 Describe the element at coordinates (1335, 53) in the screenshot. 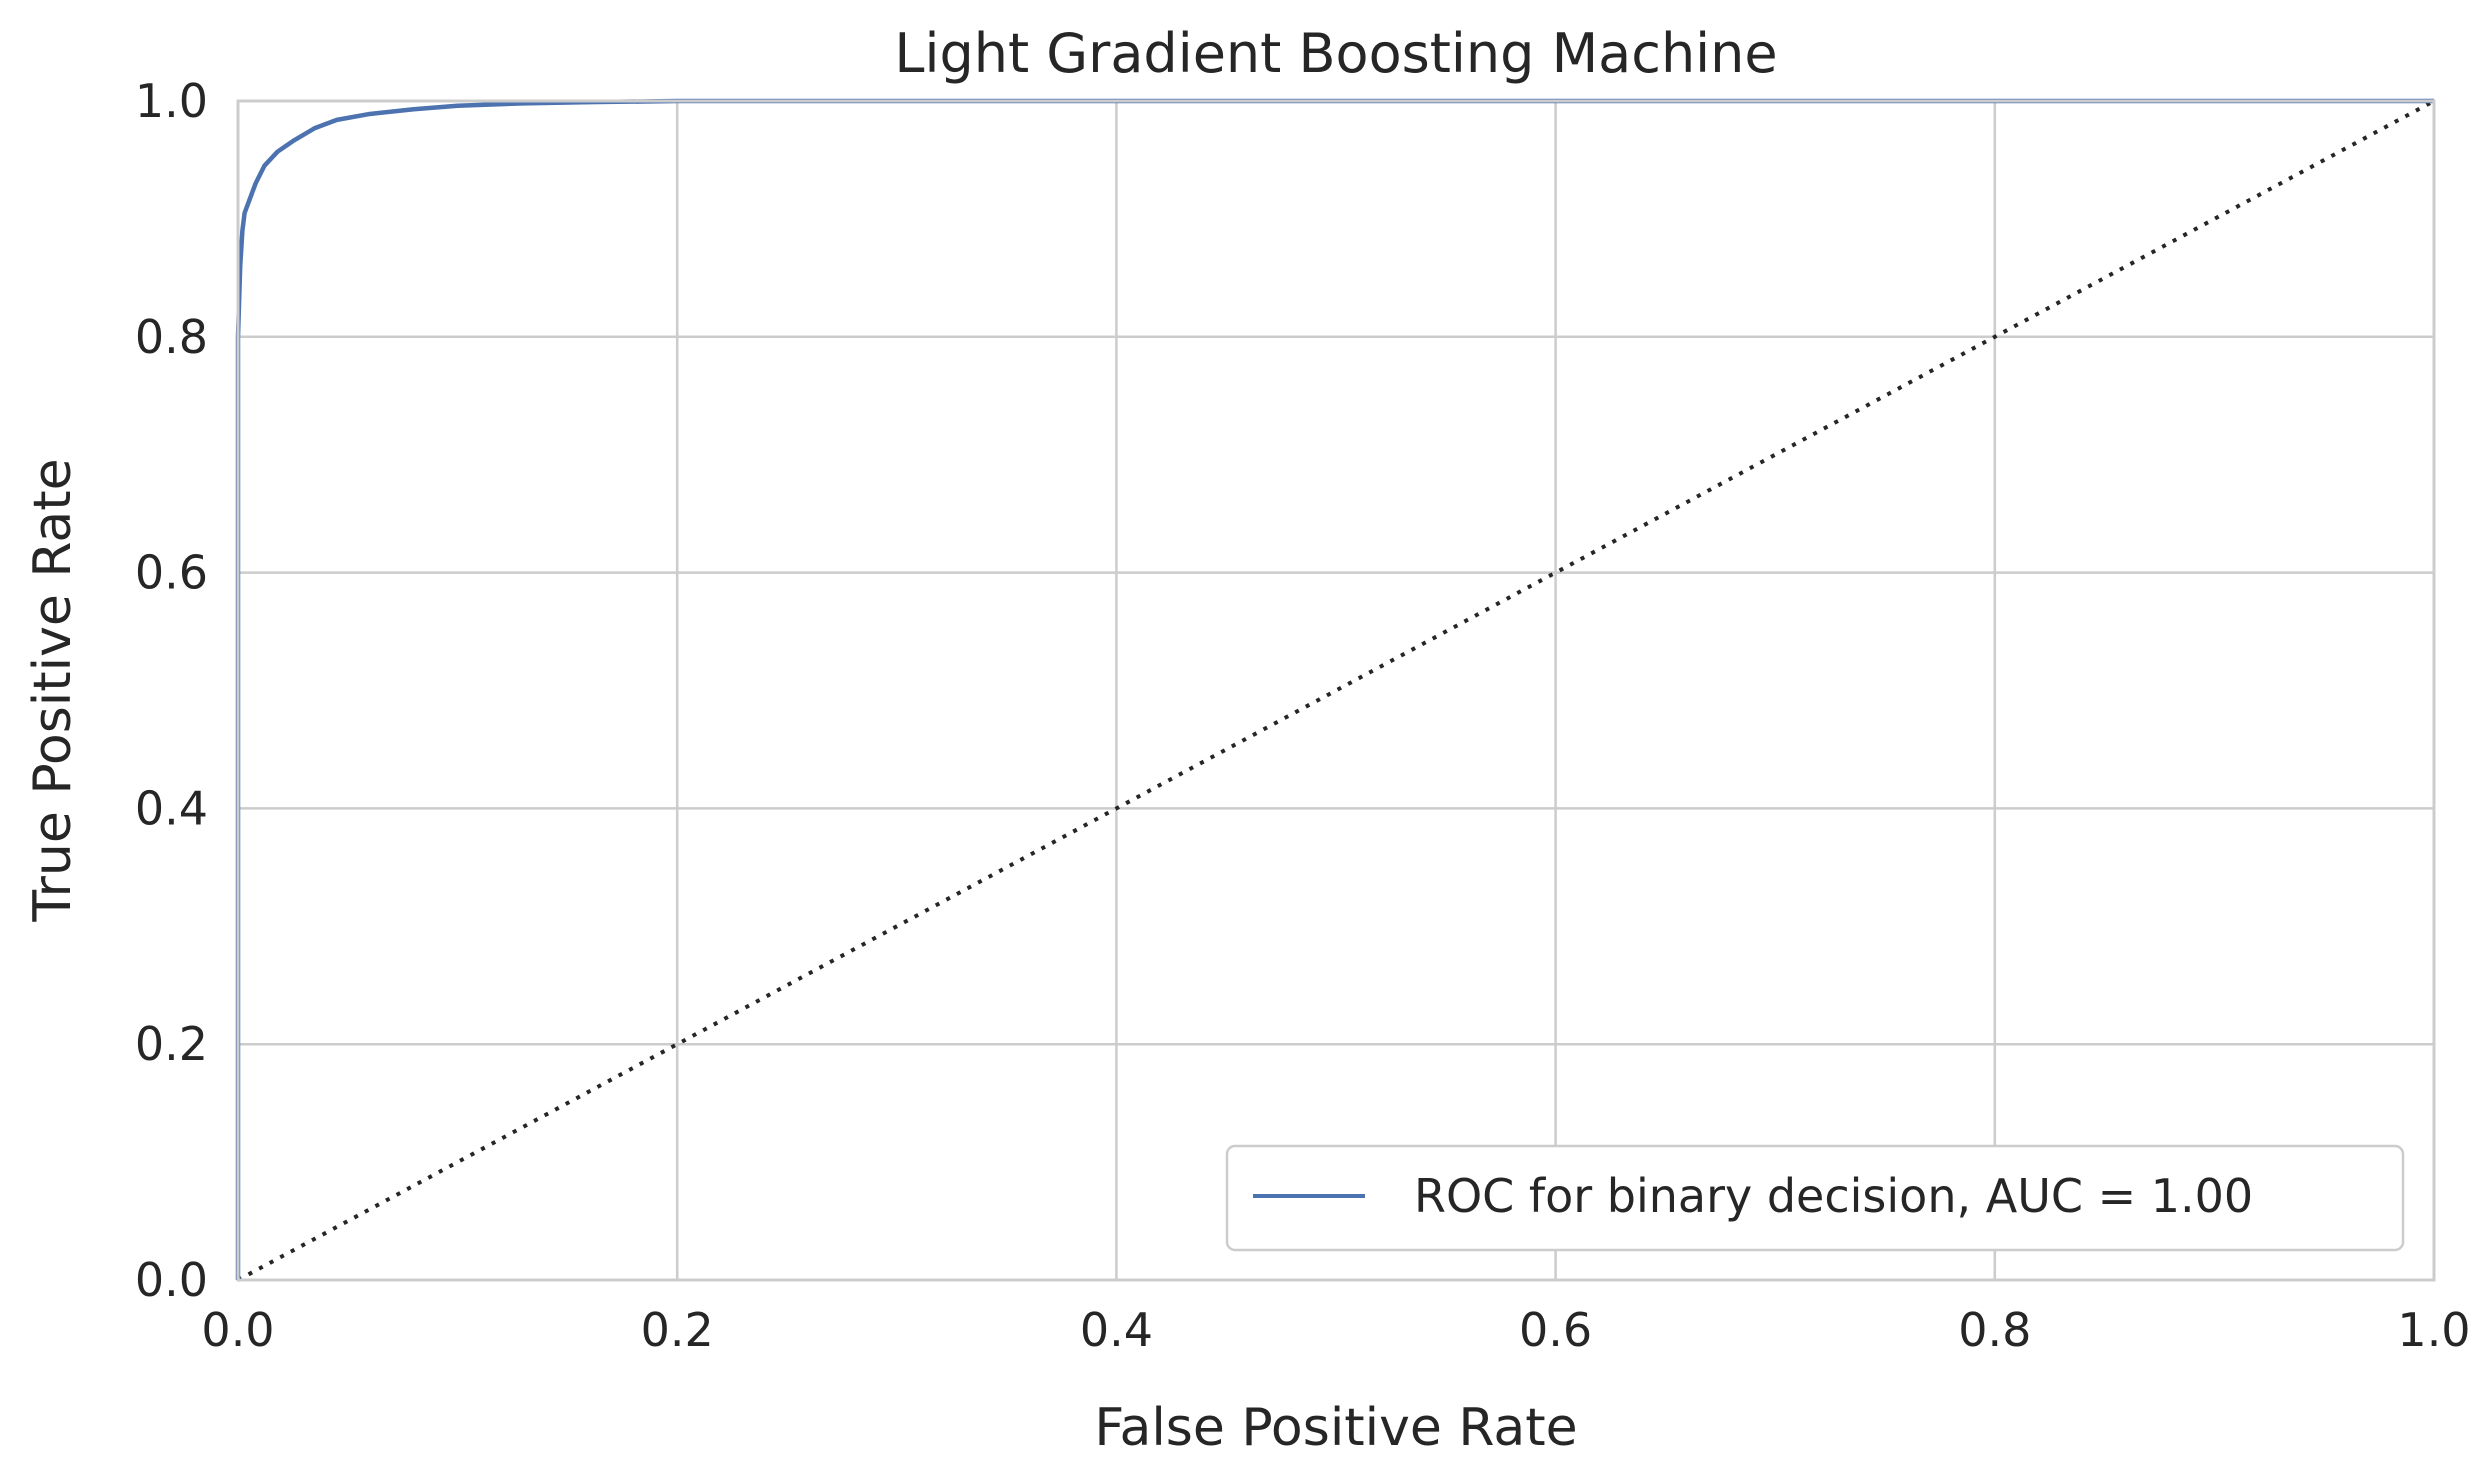

I see `chart-title: Light Gradient Boosting Machine` at that location.